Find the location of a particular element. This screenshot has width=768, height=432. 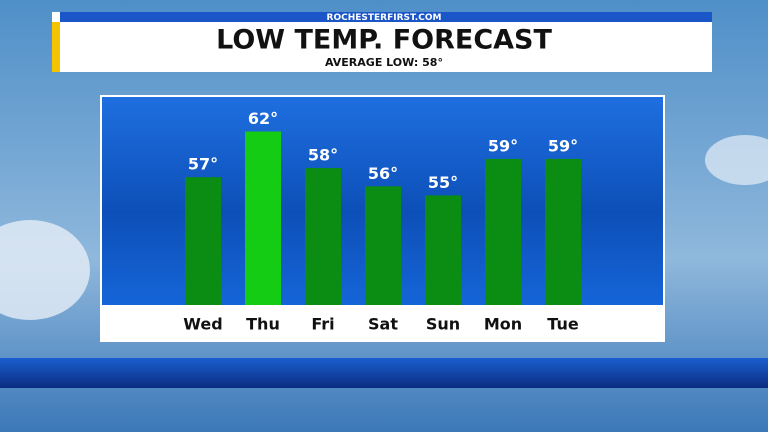

chart-subtitle: AVERAGE LOW: 58° is located at coordinates (384, 62).